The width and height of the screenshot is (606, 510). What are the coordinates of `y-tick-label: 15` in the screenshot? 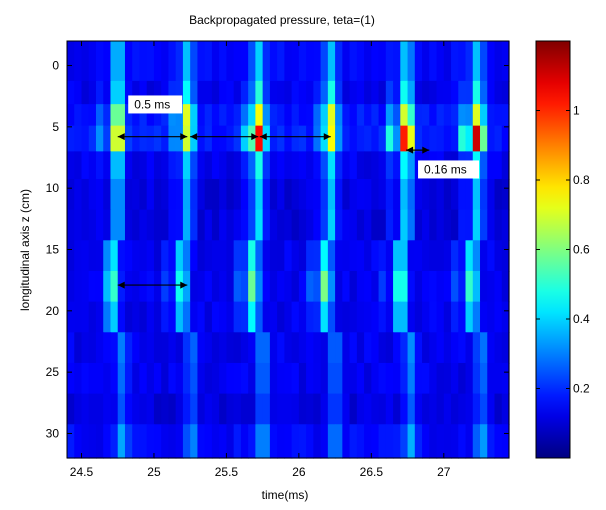 It's located at (53, 250).